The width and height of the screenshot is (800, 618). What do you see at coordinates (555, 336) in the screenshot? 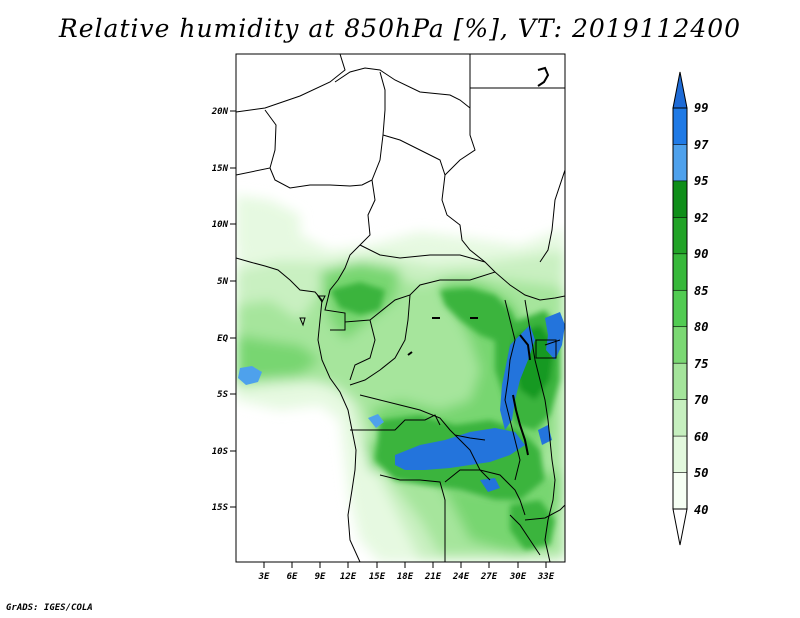
I see `rh-95-99-northeast-patch` at bounding box center [555, 336].